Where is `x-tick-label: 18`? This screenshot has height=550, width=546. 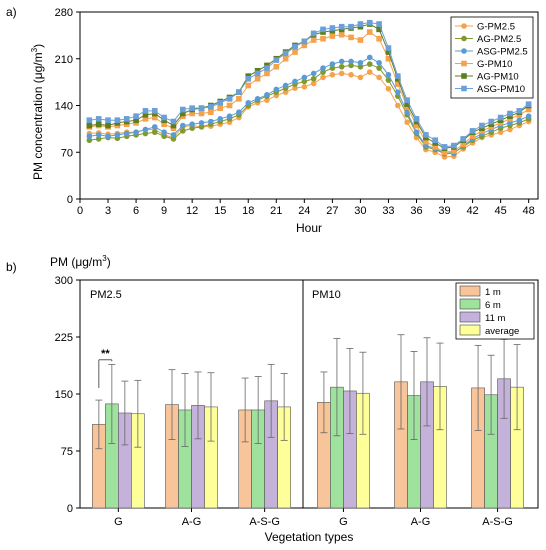
x-tick-label: 18 is located at coordinates (248, 211).